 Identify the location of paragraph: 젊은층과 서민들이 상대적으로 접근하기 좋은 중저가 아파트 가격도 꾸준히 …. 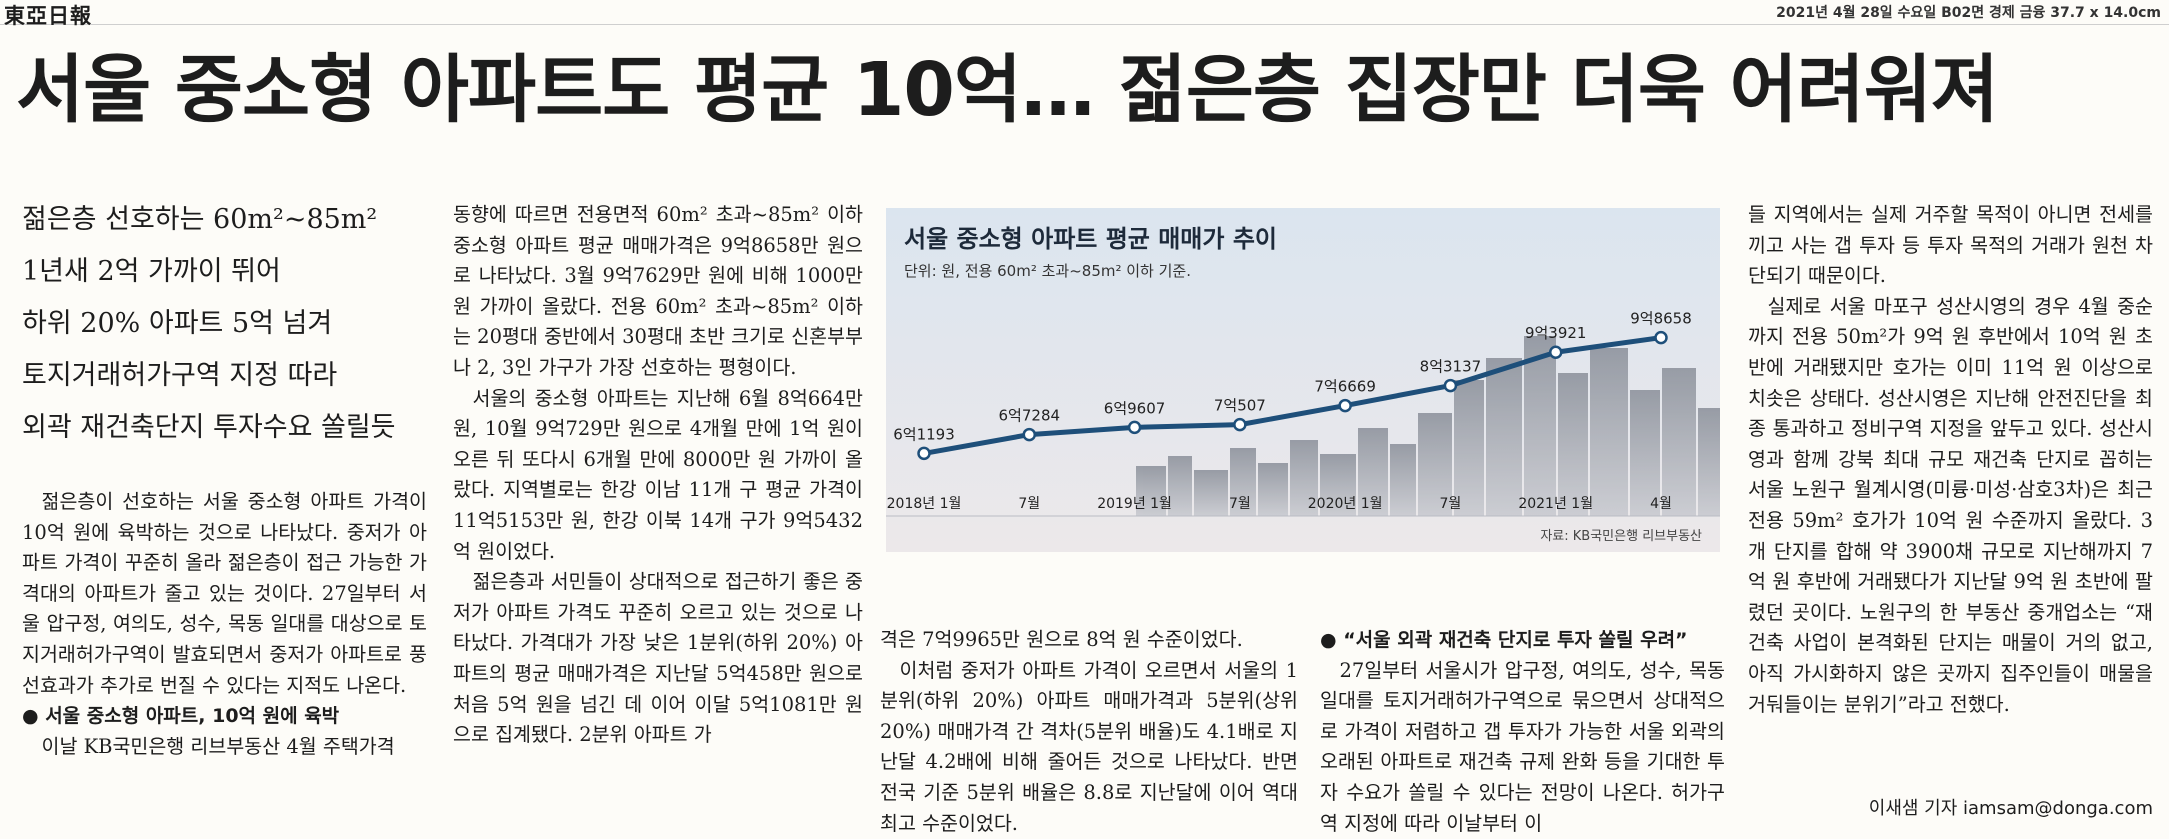
(658, 658).